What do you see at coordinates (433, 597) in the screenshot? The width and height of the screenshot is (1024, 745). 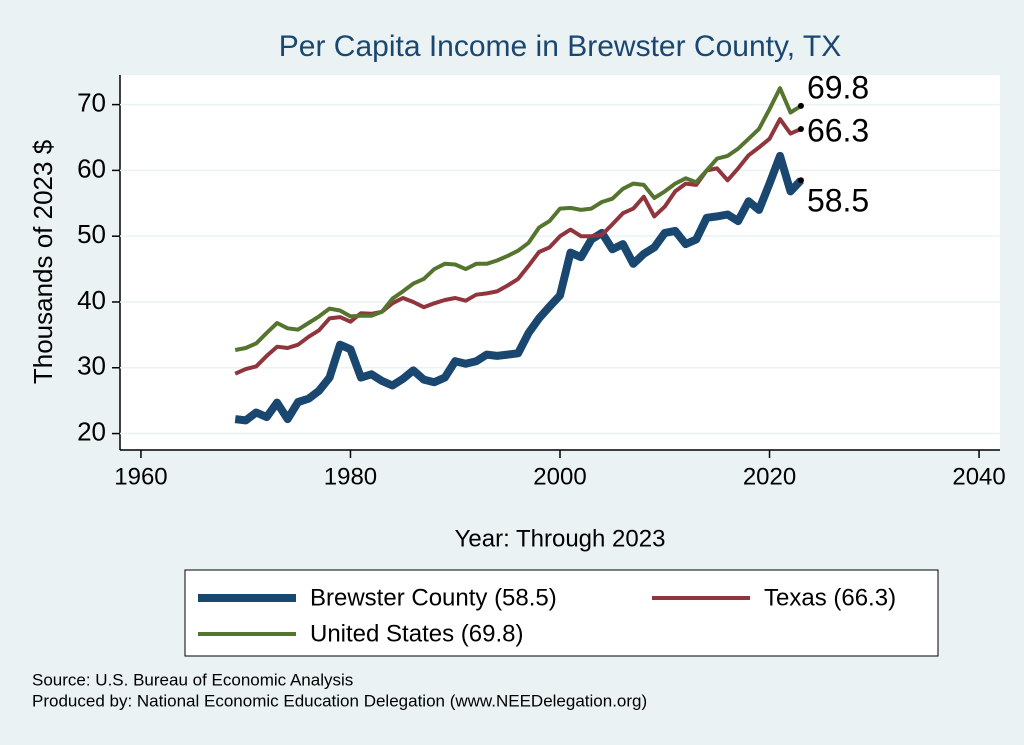 I see `legend-label: Brewster County (58.5)` at bounding box center [433, 597].